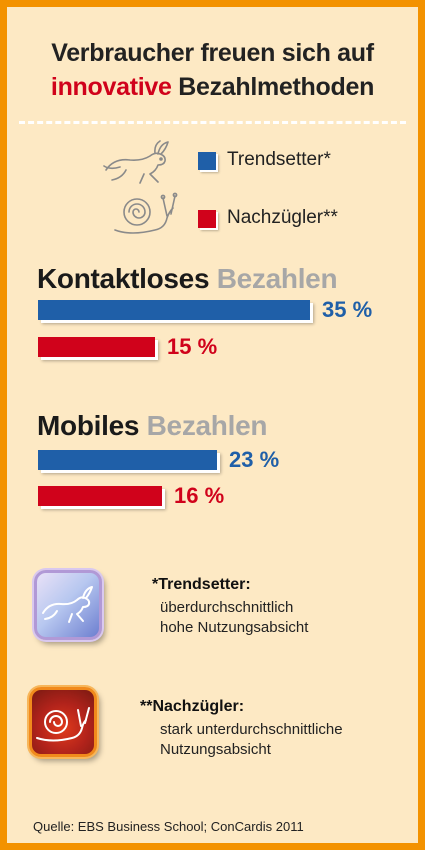 This screenshot has width=425, height=850. I want to click on title-rest: Bezahlmethoden, so click(273, 87).